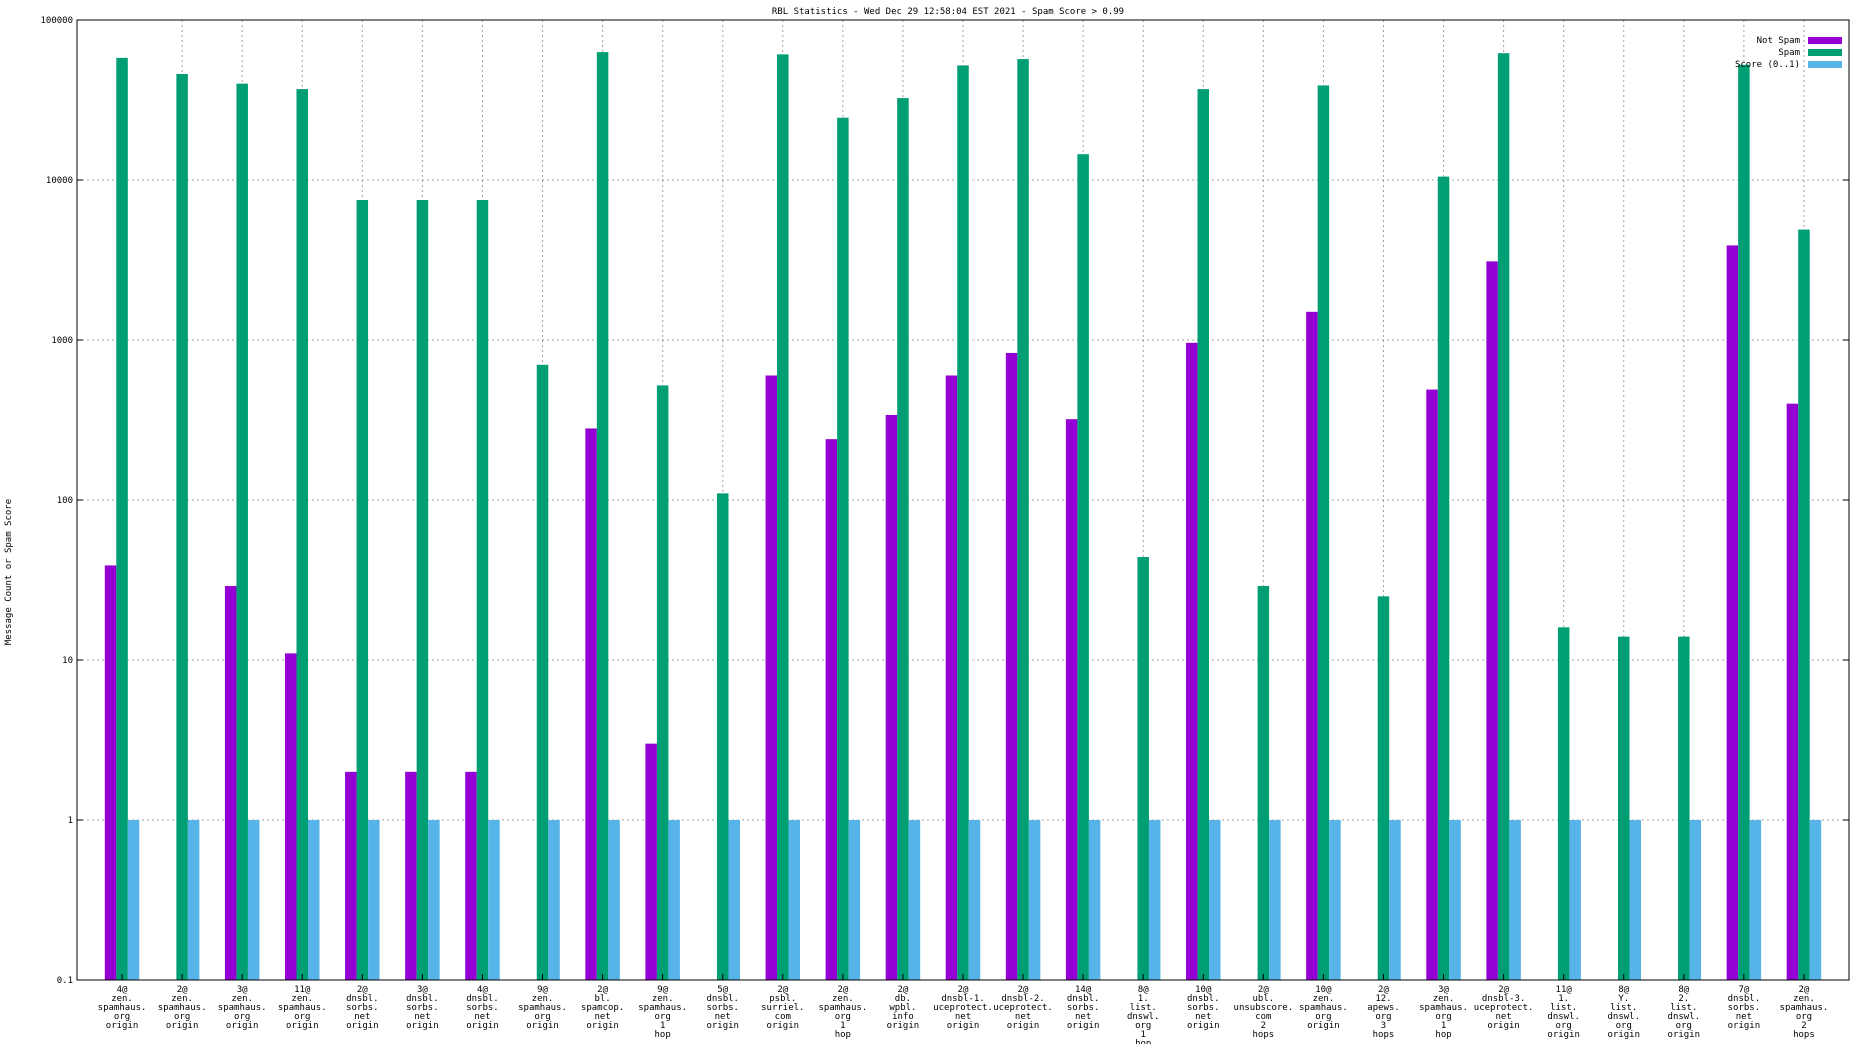 This screenshot has height=1044, width=1856. What do you see at coordinates (59, 181) in the screenshot?
I see `y-tick-label: 10000` at bounding box center [59, 181].